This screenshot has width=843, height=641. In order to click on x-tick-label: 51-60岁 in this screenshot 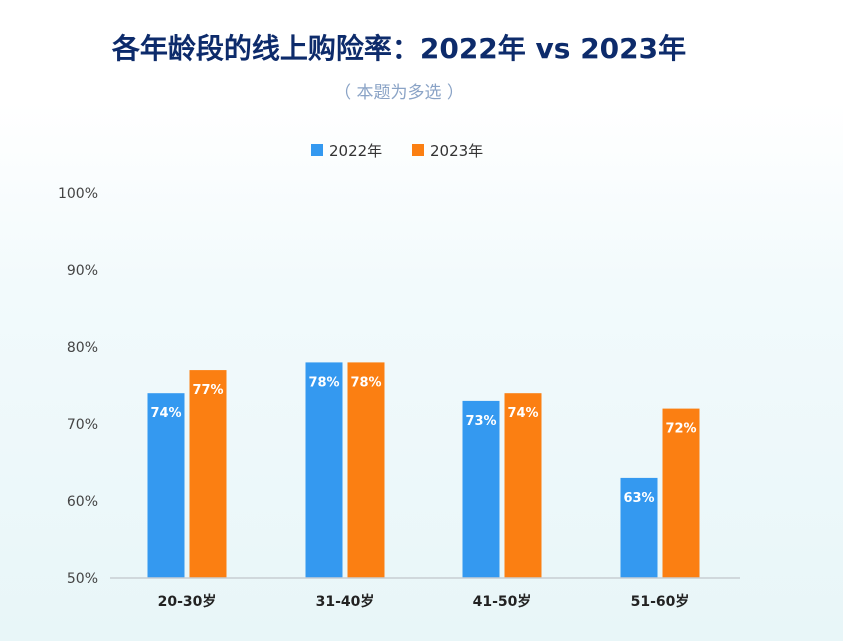, I will do `click(660, 601)`.